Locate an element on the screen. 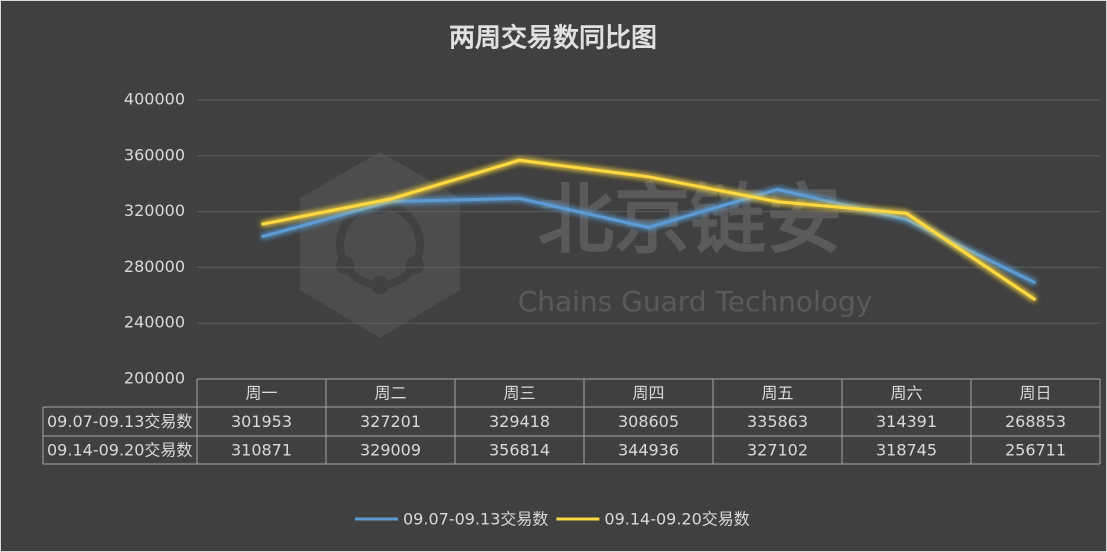 Image resolution: width=1107 pixels, height=552 pixels. y-tick-label: 280000 is located at coordinates (154, 266).